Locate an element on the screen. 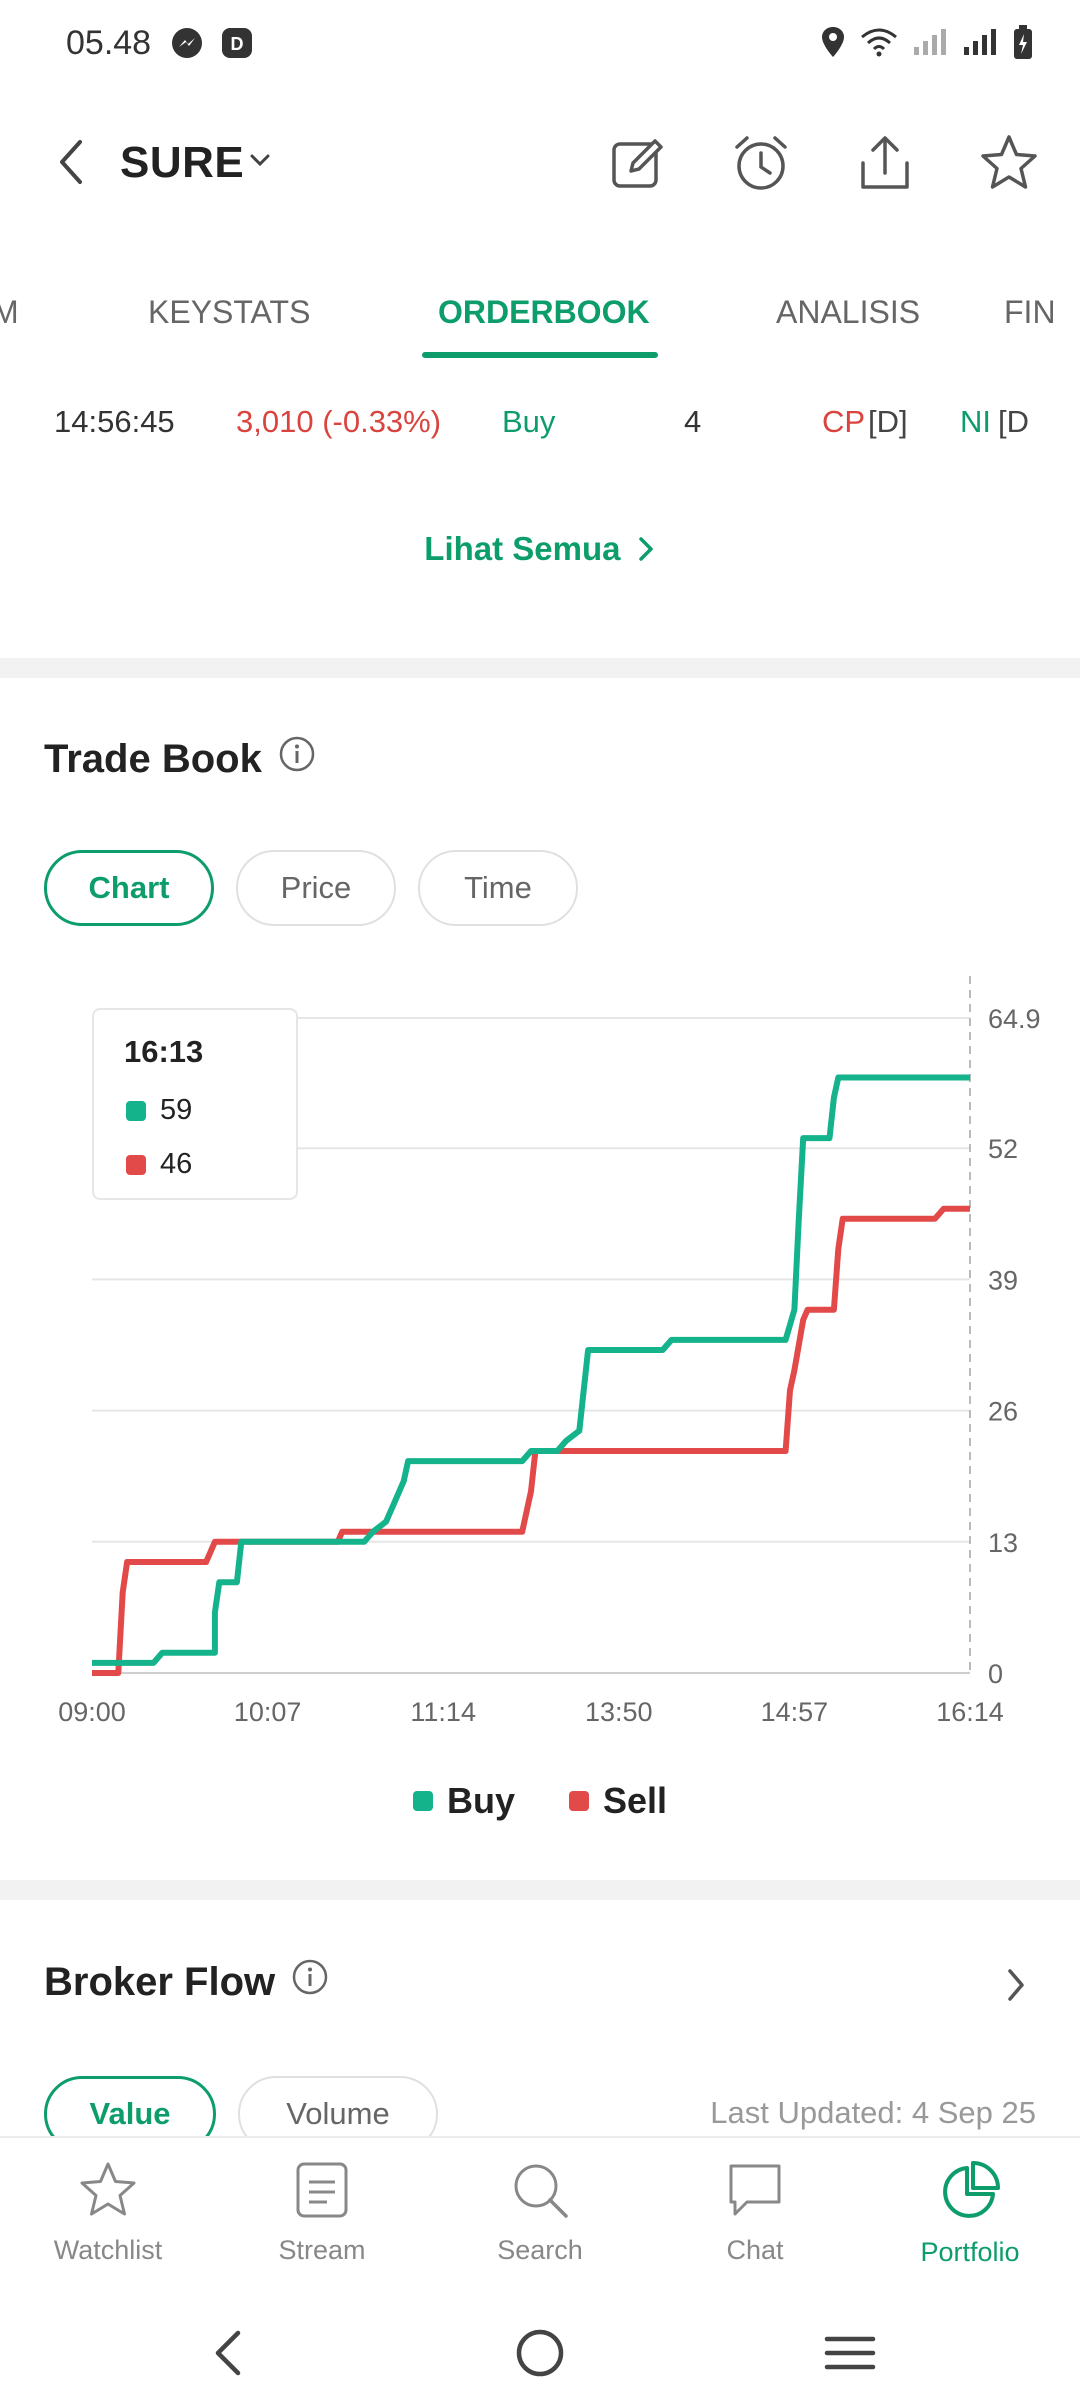 The height and width of the screenshot is (2408, 1080). system-nav-bar is located at coordinates (540, 2352).